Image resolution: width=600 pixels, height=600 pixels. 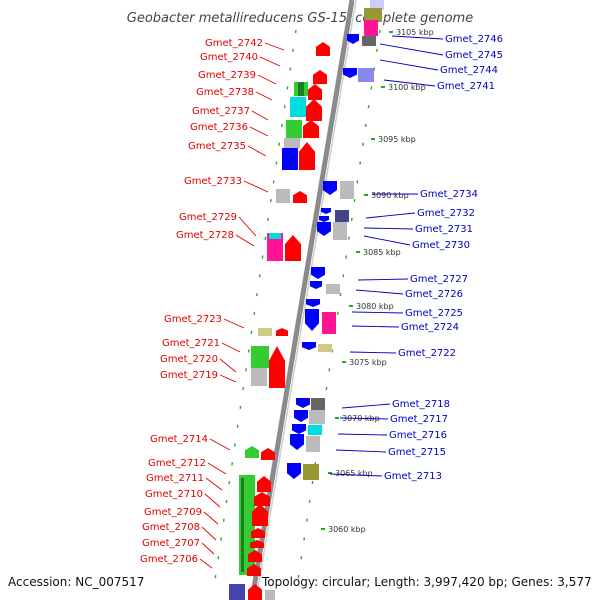 What do you see at coordinates (407, 87) in the screenshot?
I see `tick-label: 3100 kbp` at bounding box center [407, 87].